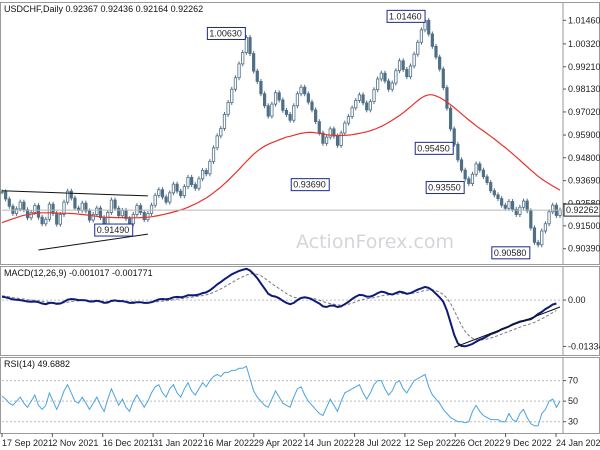 Image resolution: width=600 pixels, height=450 pixels. I want to click on panel-header: RSI(14) 49.6882, so click(37, 364).